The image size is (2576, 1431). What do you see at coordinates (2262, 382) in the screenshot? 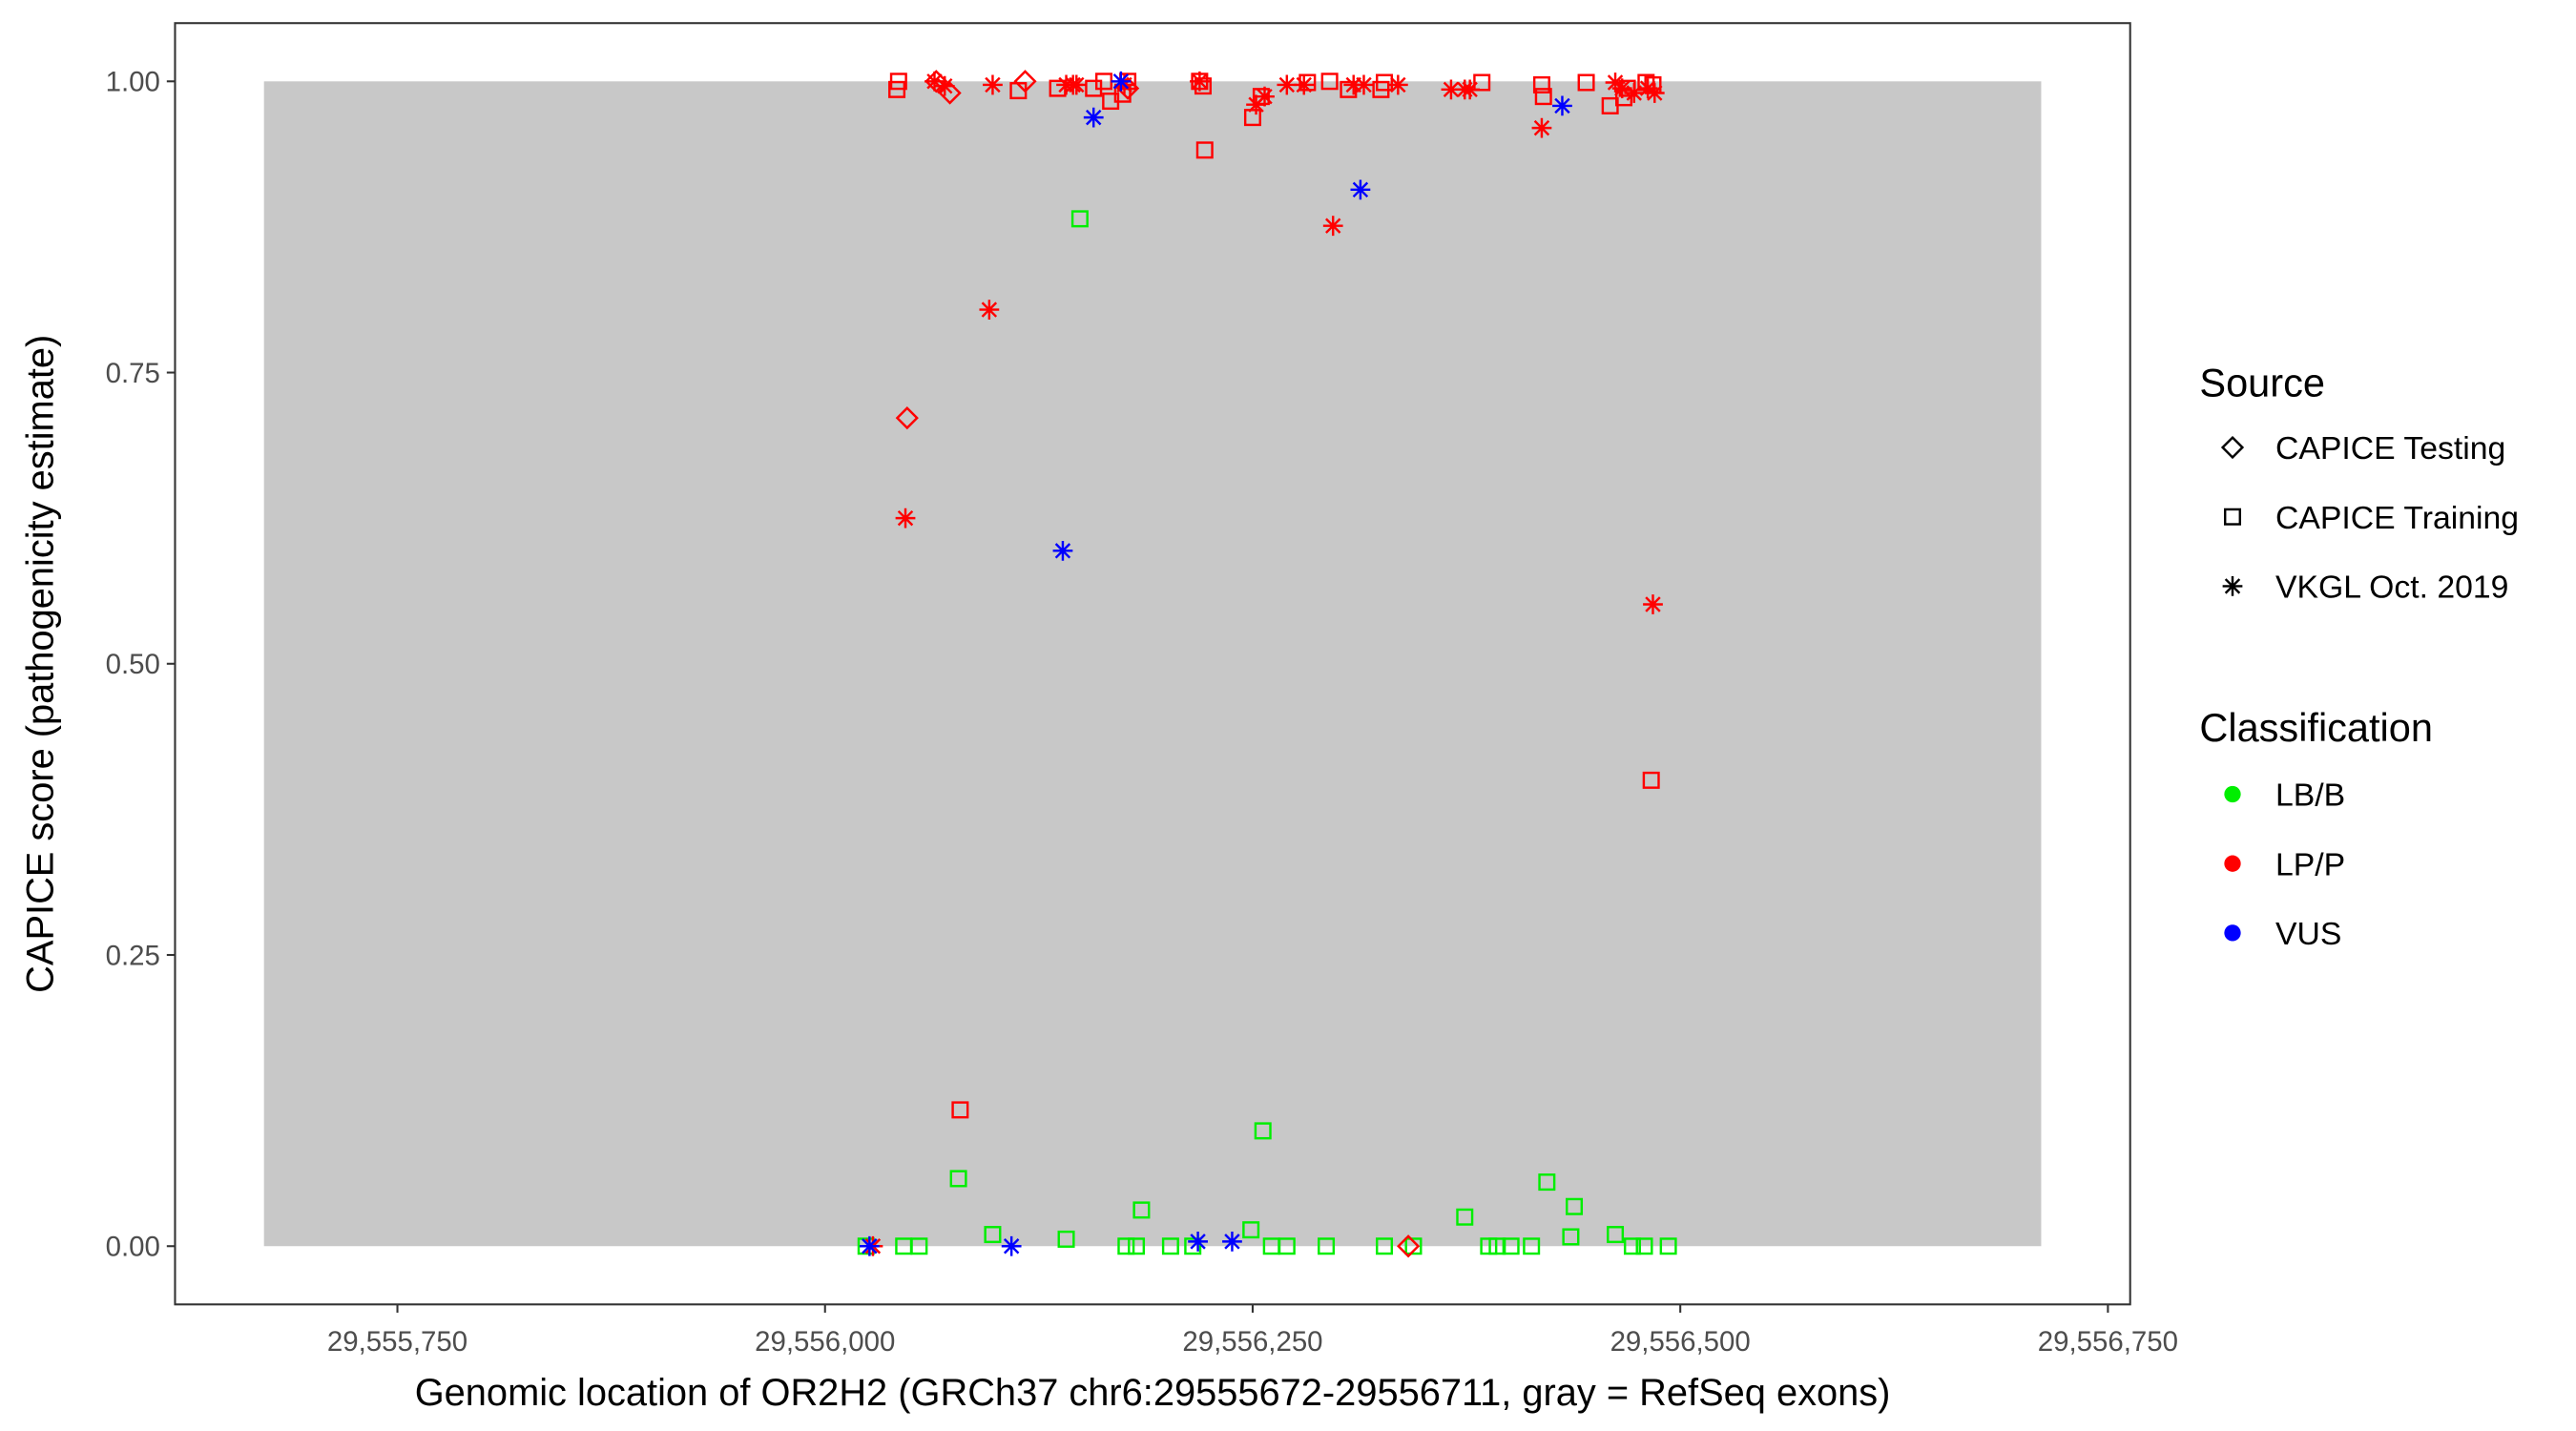
I see `legend-title: Source` at bounding box center [2262, 382].